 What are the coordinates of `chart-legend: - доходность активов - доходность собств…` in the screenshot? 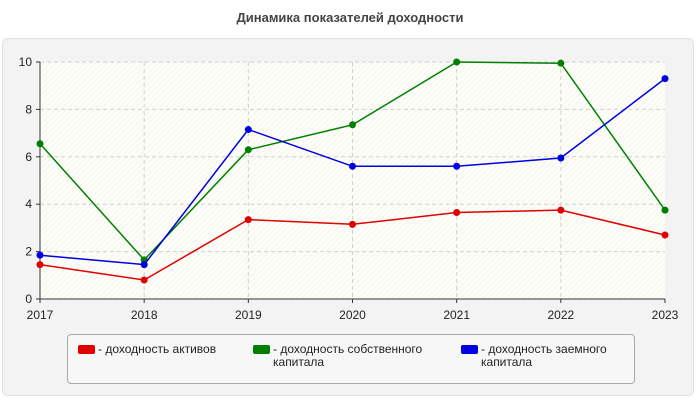 It's located at (351, 359).